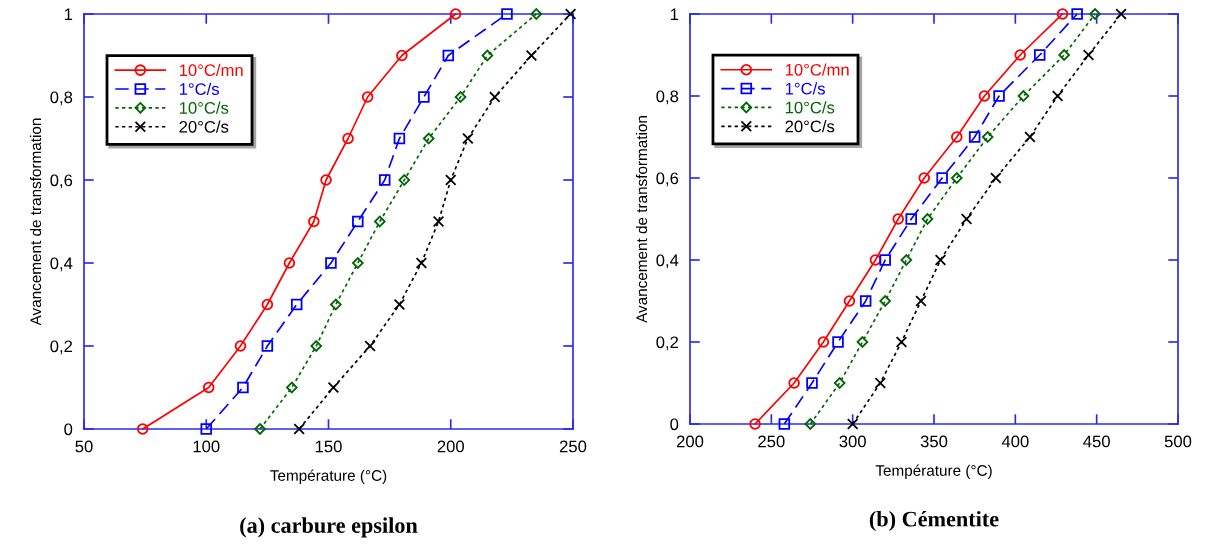  What do you see at coordinates (206, 446) in the screenshot?
I see `x-tick-label: 100` at bounding box center [206, 446].